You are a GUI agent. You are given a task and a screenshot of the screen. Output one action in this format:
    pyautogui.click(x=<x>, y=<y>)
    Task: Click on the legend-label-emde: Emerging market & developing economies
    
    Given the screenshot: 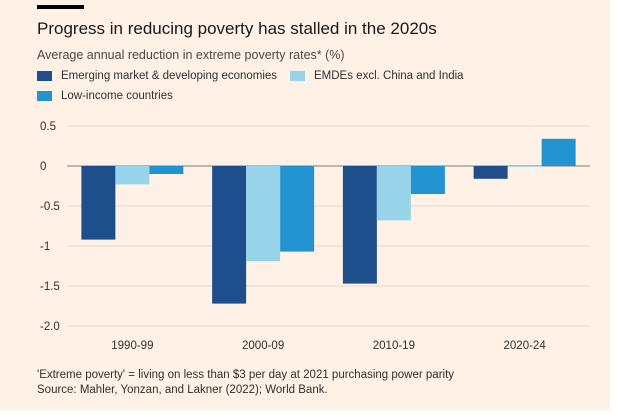 What is the action you would take?
    pyautogui.click(x=169, y=76)
    